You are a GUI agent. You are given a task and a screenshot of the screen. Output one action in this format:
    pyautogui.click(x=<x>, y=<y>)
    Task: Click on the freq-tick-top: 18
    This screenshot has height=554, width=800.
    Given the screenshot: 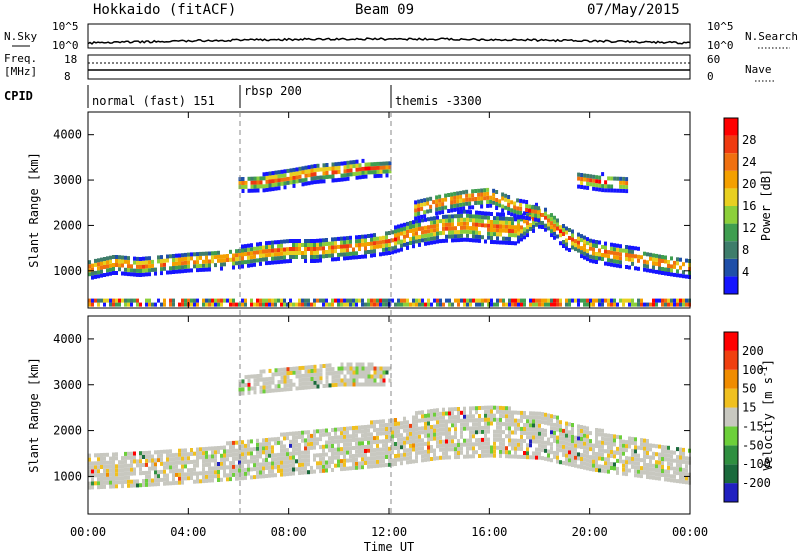 What is the action you would take?
    pyautogui.click(x=70, y=59)
    